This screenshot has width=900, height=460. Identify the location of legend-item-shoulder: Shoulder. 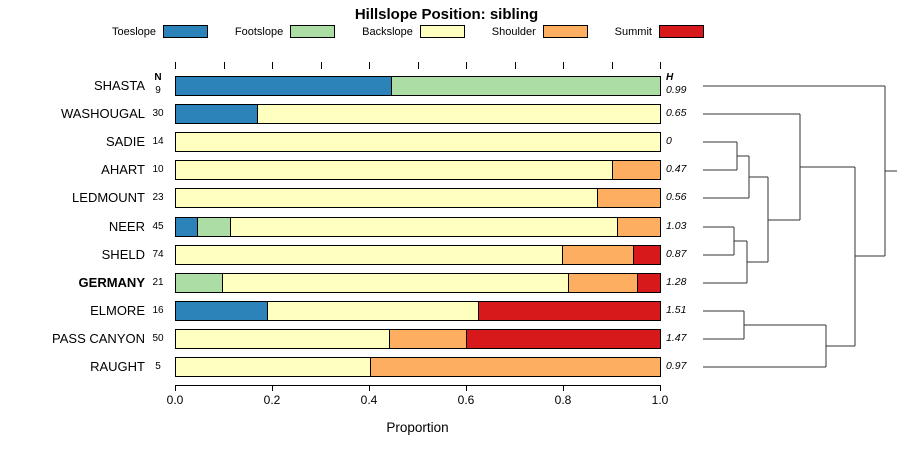
(540, 31).